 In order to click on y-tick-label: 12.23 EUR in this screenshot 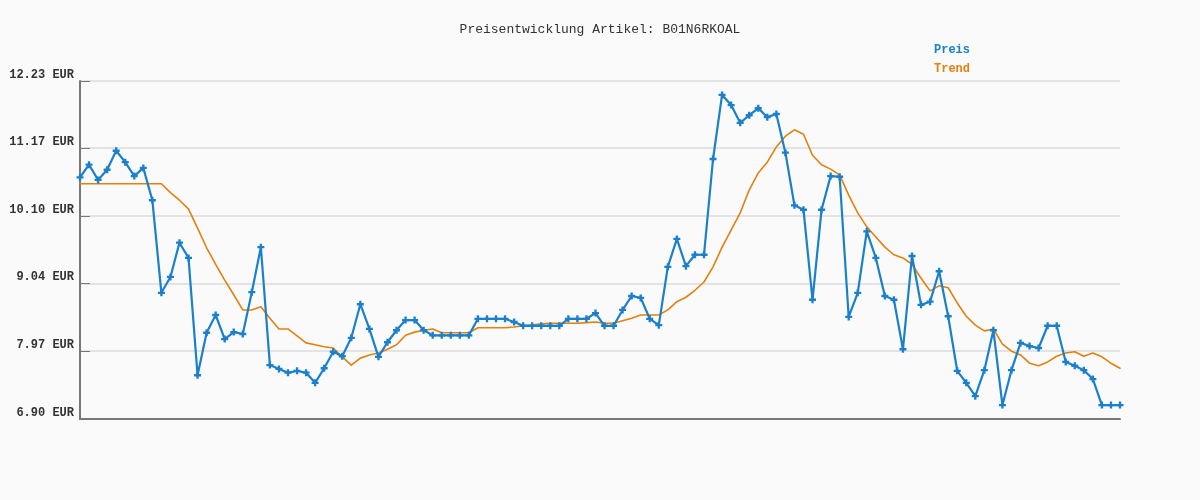, I will do `click(42, 75)`.